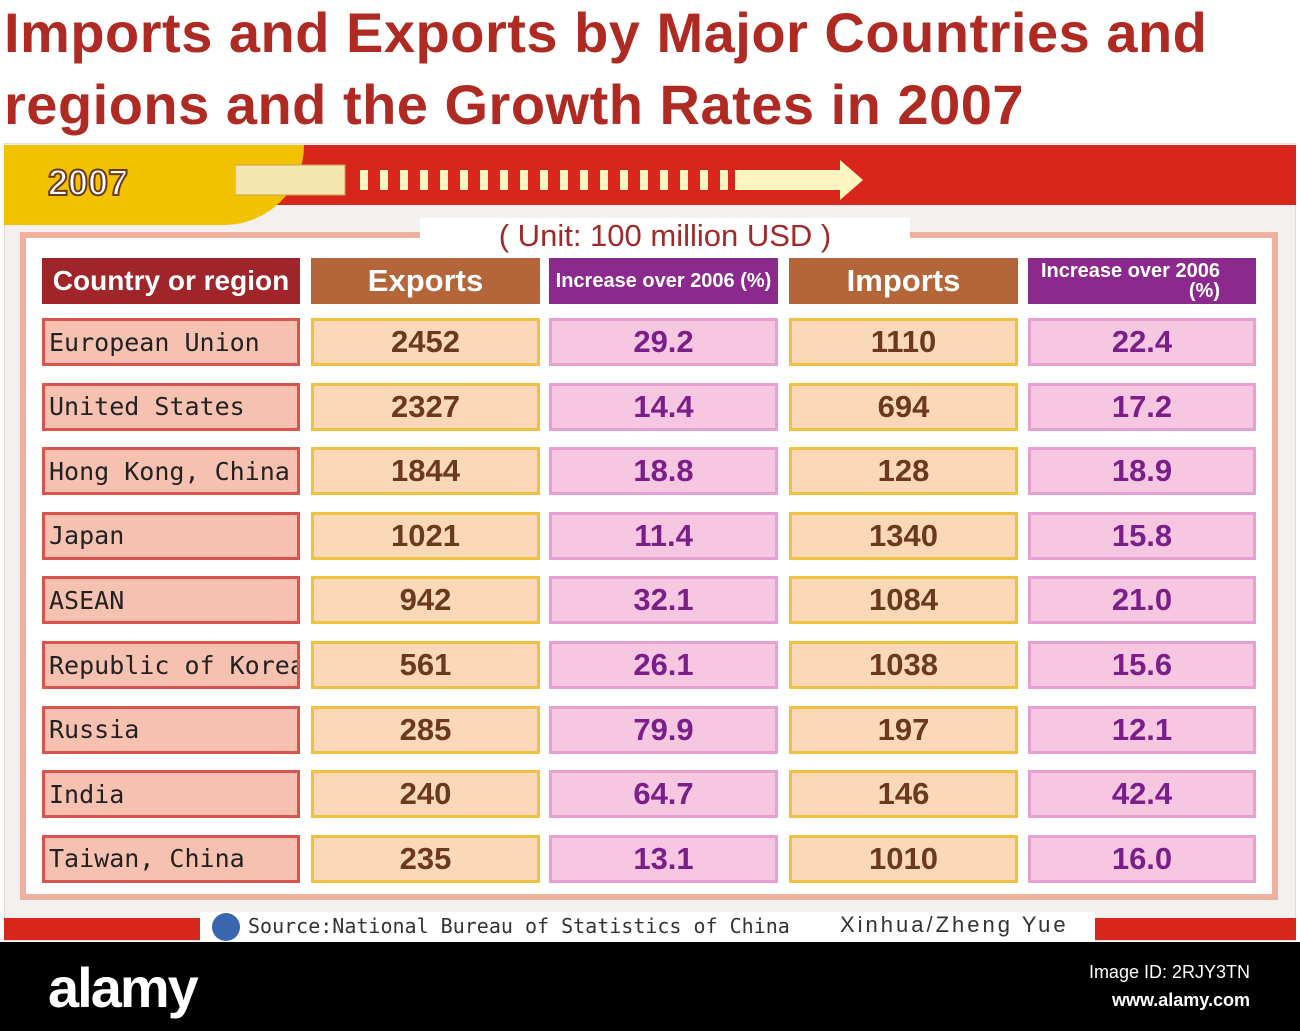 This screenshot has width=1300, height=1031. I want to click on column-header: Imports, so click(903, 281).